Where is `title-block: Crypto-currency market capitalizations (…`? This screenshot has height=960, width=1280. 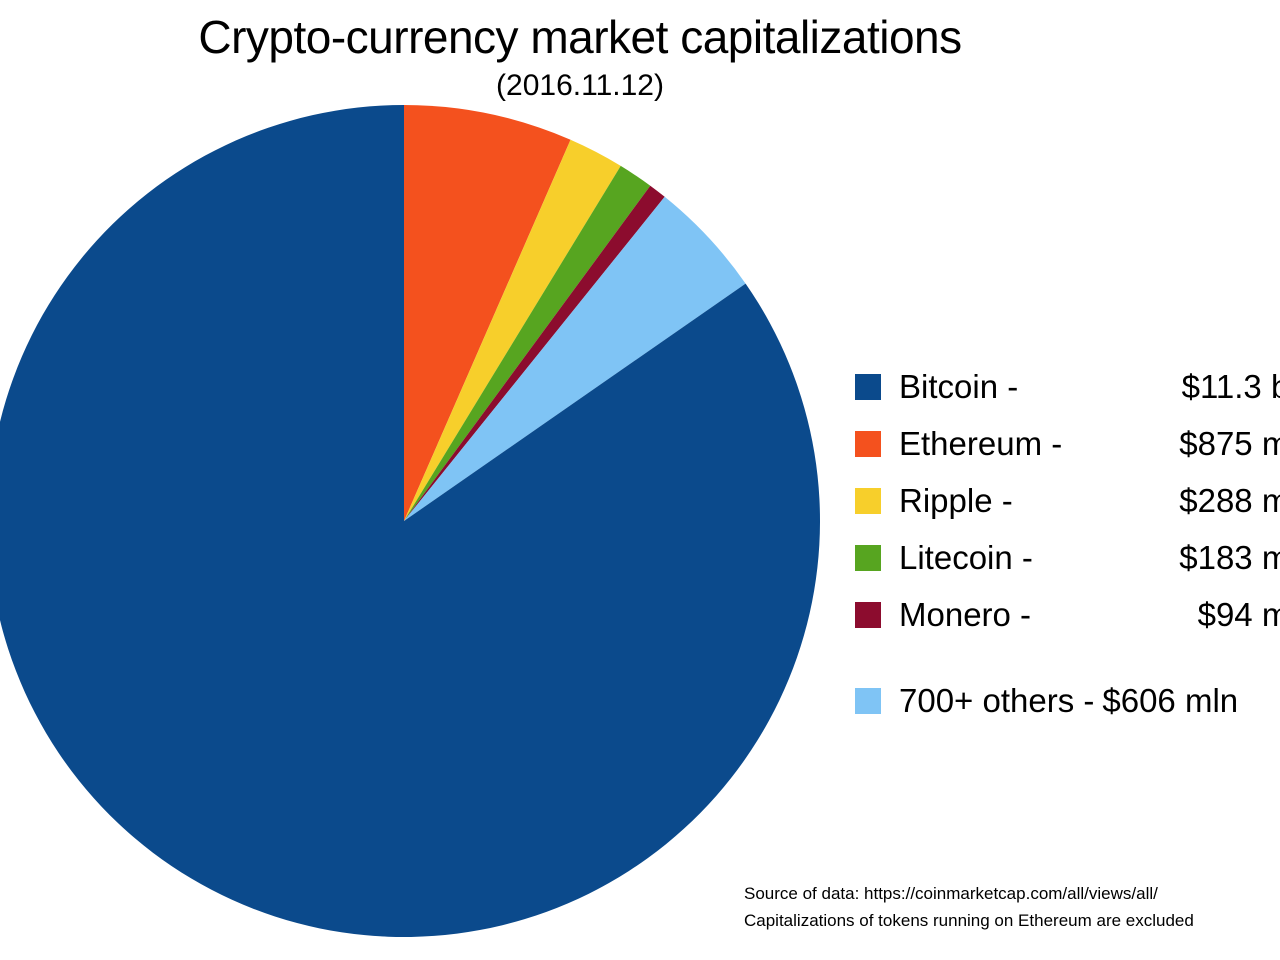 title-block: Crypto-currency market capitalizations (… is located at coordinates (580, 57).